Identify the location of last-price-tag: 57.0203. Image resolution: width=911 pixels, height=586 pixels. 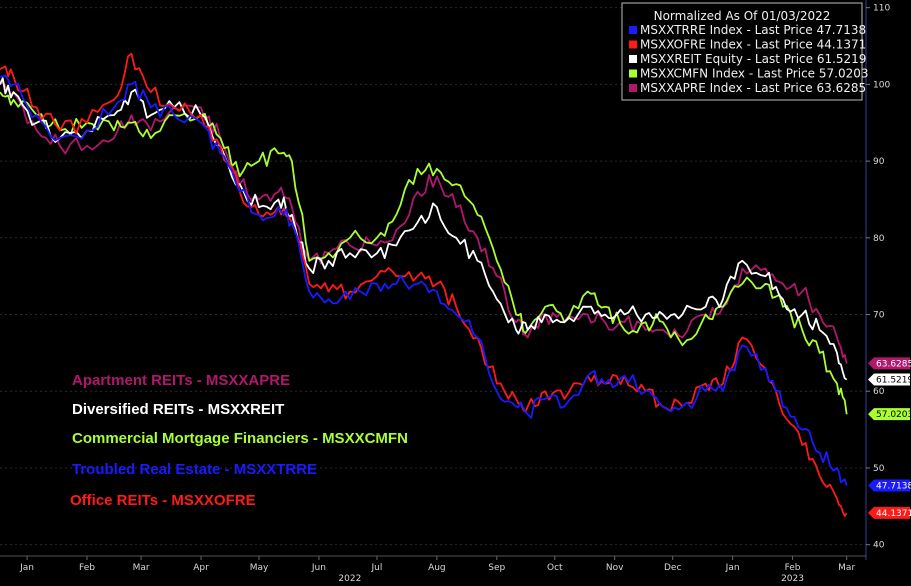
(889, 414).